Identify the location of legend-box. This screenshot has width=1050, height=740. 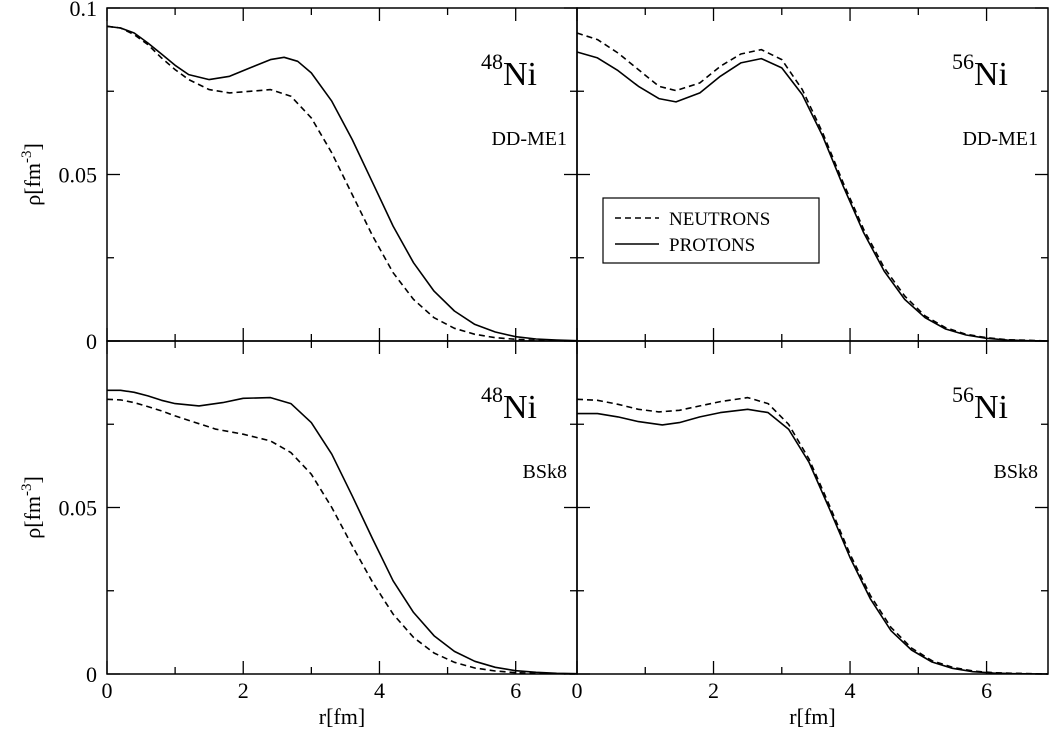
(711, 230).